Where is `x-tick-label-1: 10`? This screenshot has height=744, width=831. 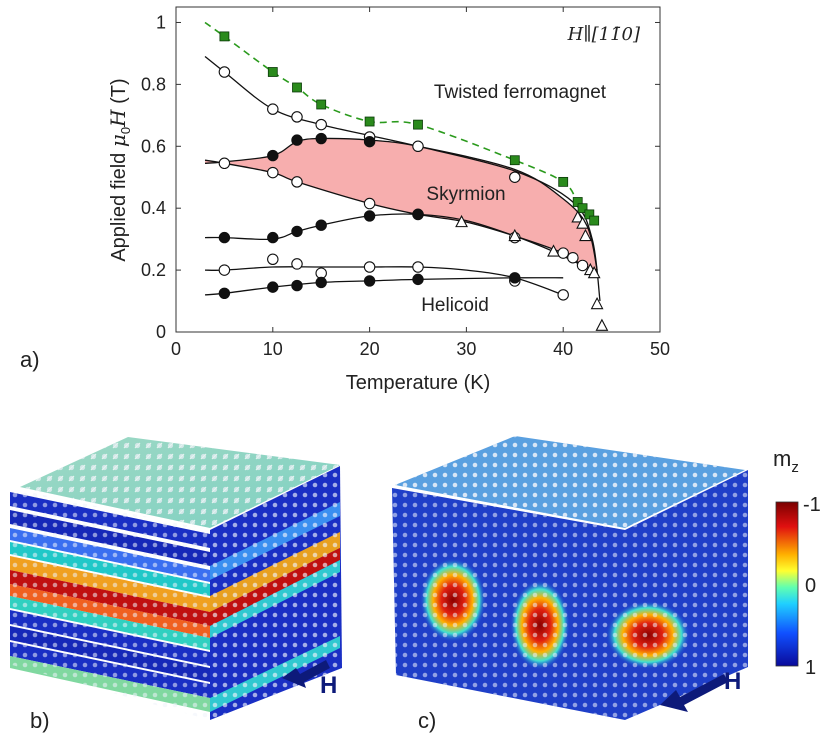
x-tick-label-1: 10 is located at coordinates (273, 349).